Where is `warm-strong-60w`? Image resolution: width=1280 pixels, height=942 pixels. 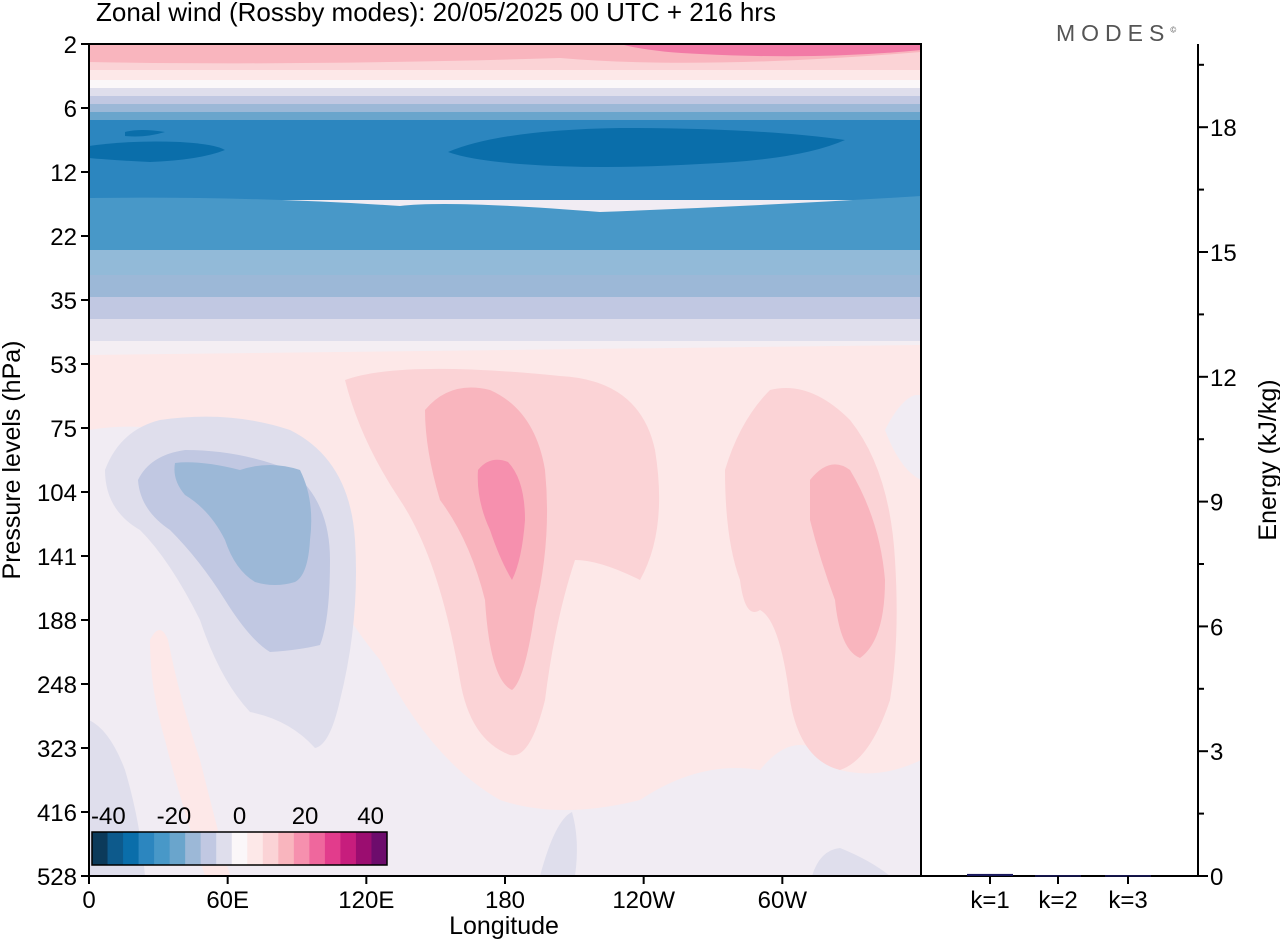 warm-strong-60w is located at coordinates (847, 561).